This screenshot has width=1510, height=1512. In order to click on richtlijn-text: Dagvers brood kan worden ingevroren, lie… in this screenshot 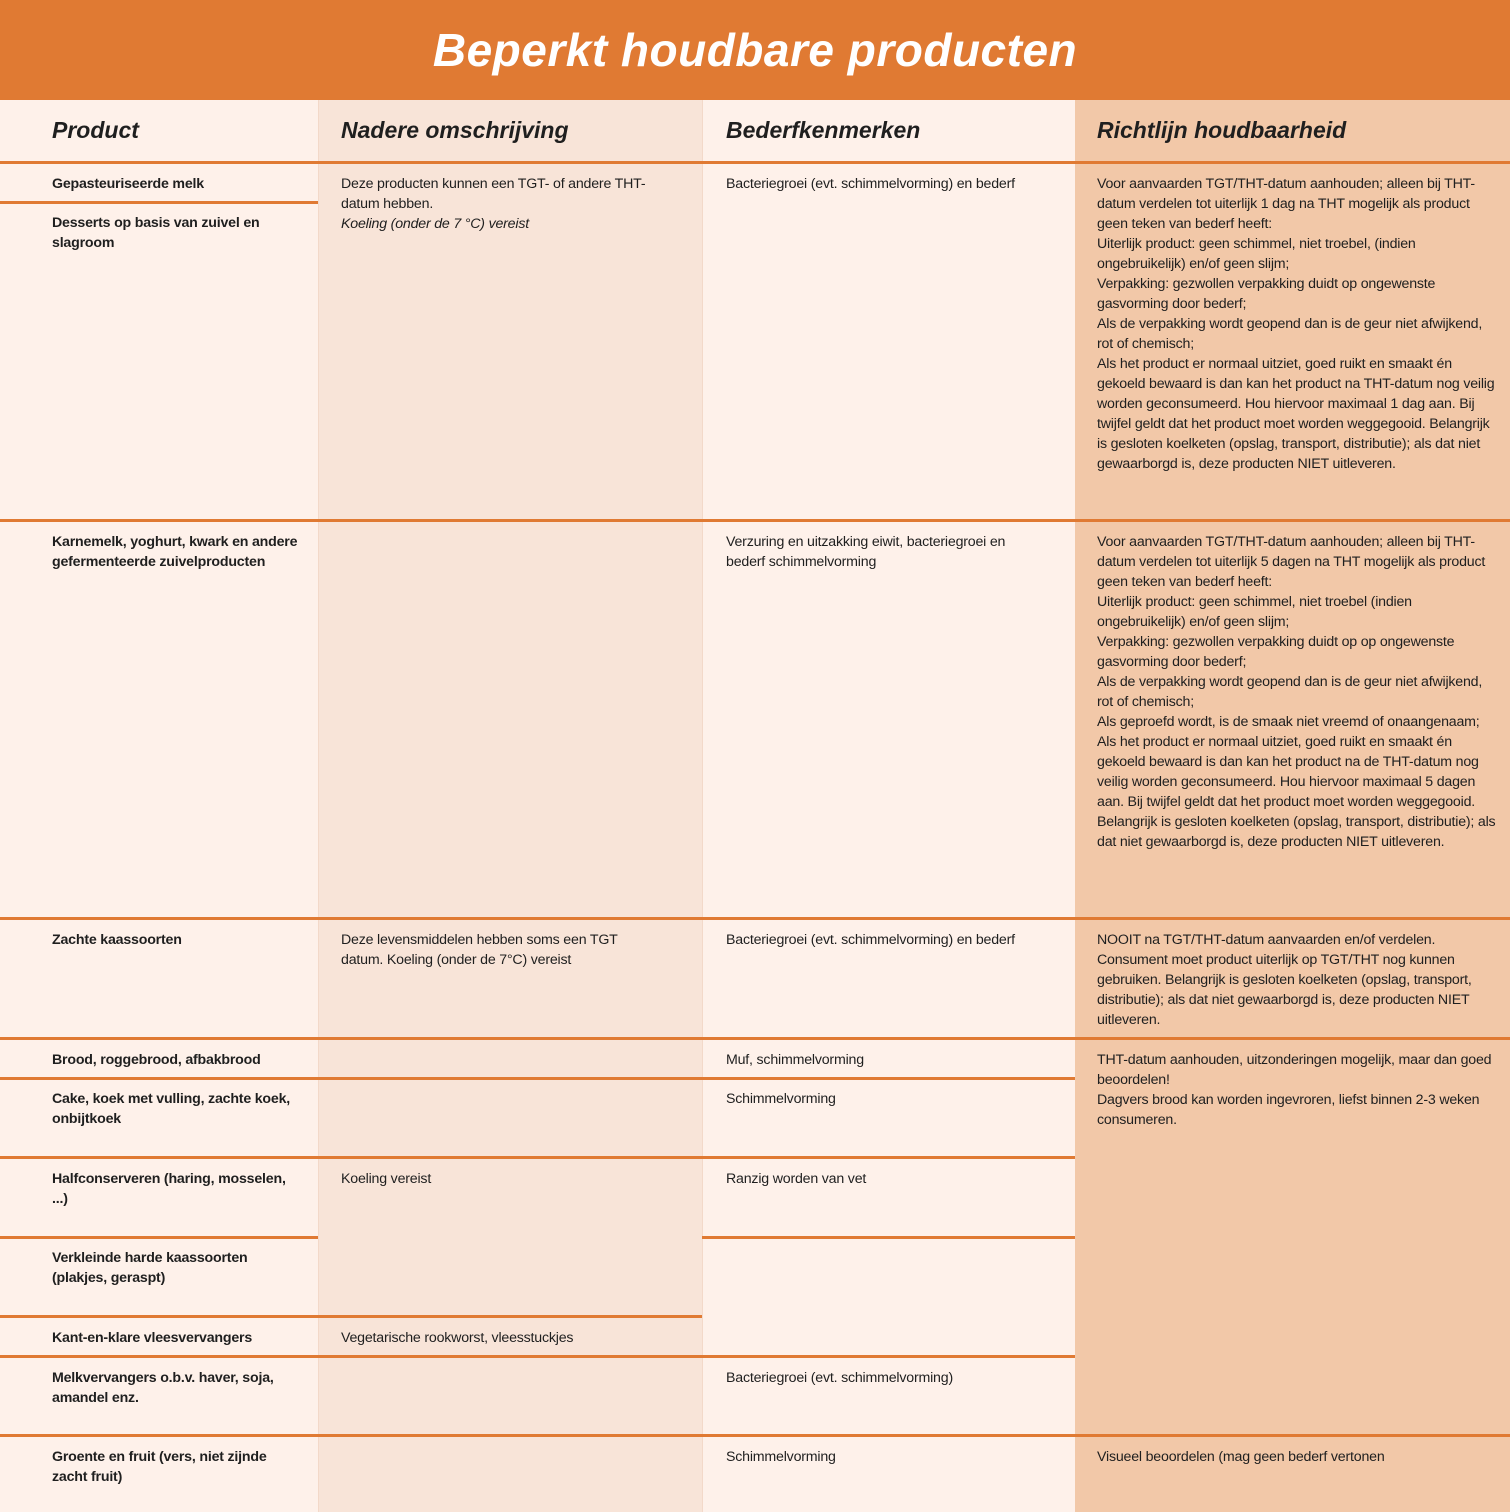, I will do `click(1288, 1110)`.